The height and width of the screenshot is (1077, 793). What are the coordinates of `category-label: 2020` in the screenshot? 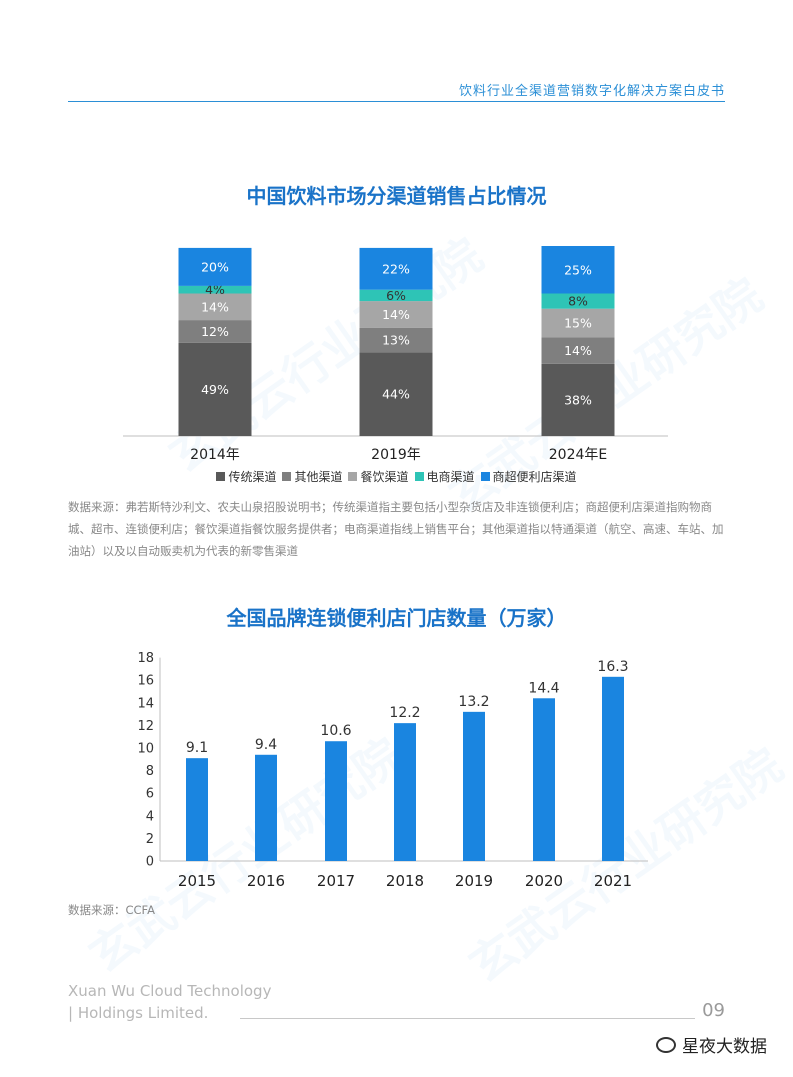 It's located at (544, 881).